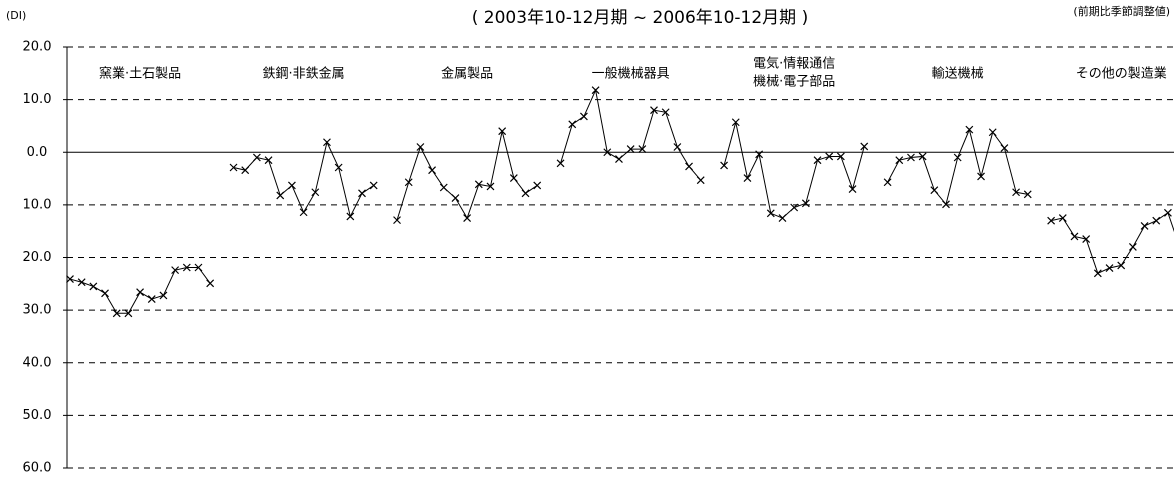 The height and width of the screenshot is (481, 1174). What do you see at coordinates (1121, 11) in the screenshot?
I see `note: (前期比季節調整値)` at bounding box center [1121, 11].